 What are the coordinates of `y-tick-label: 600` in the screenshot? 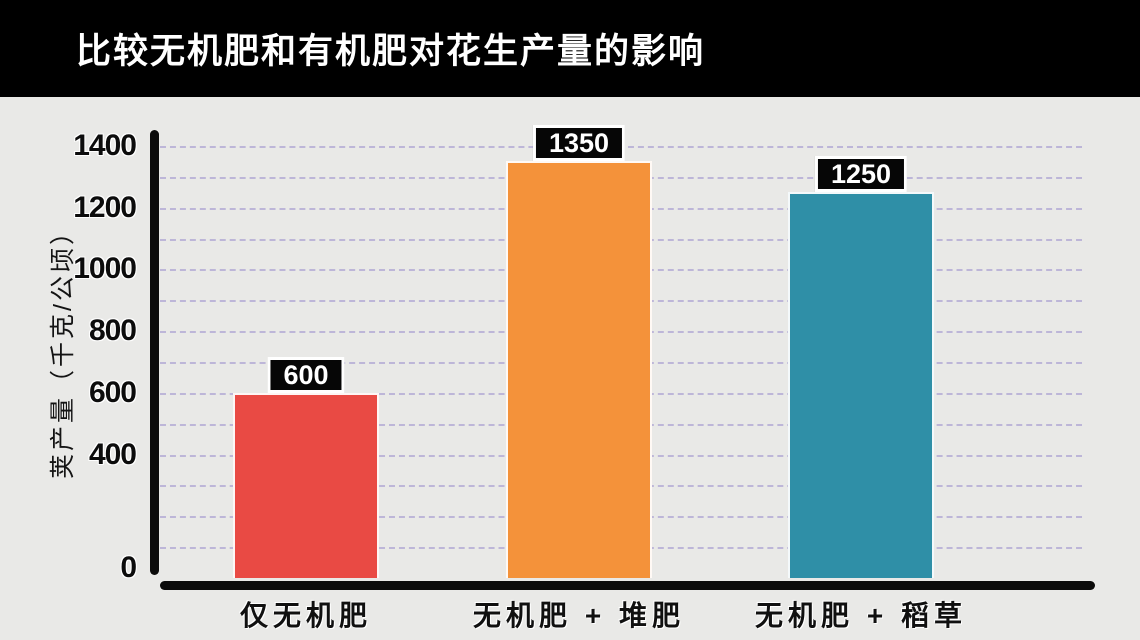 It's located at (112, 392).